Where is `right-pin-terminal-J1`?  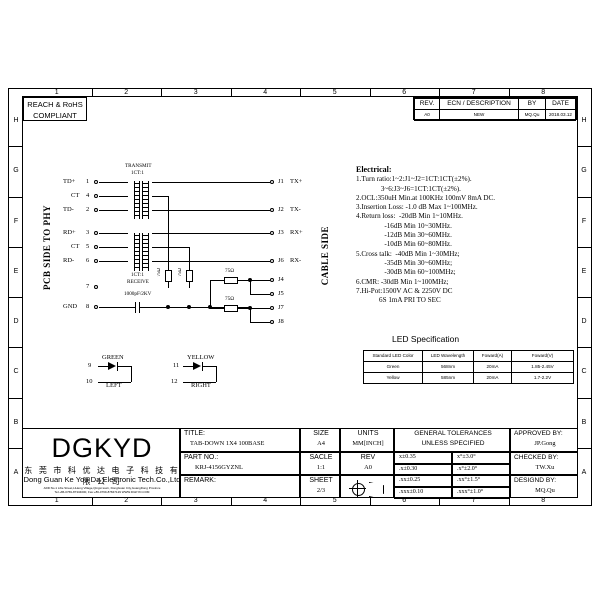
right-pin-terminal-J1 is located at coordinates (272, 182).